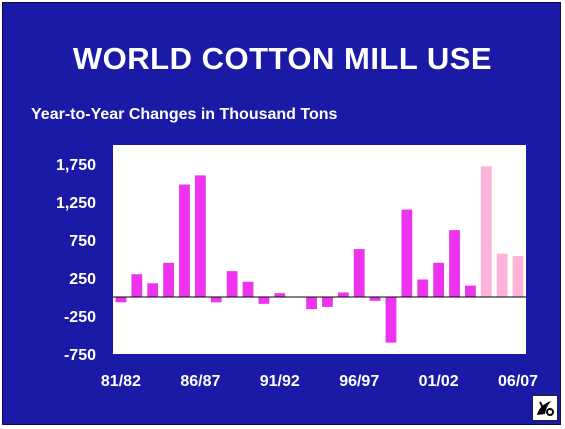  What do you see at coordinates (80, 355) in the screenshot?
I see `y-tick-label: -750` at bounding box center [80, 355].